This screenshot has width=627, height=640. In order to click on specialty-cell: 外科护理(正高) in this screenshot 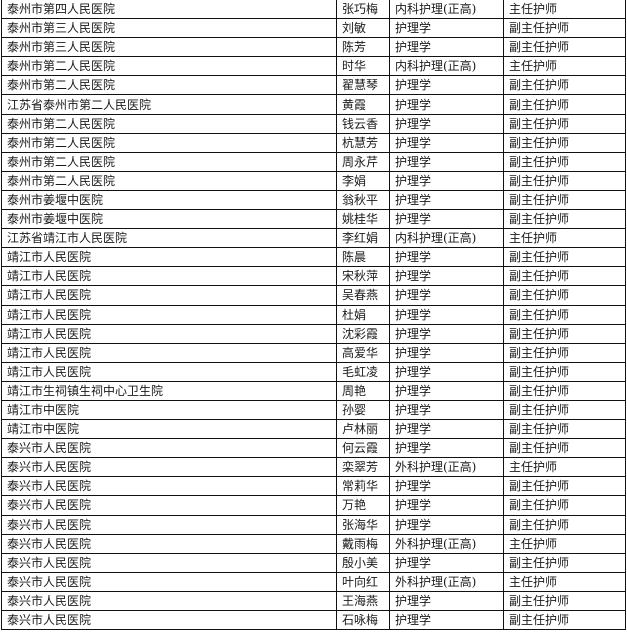, I will do `click(446, 467)`.